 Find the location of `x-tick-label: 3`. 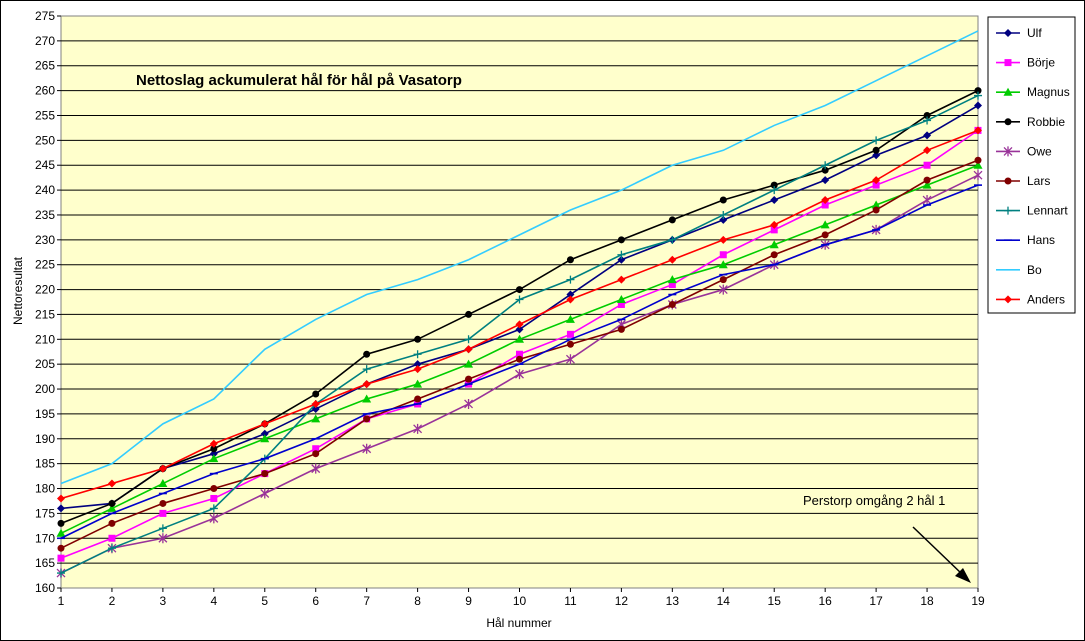

x-tick-label: 3 is located at coordinates (163, 601).